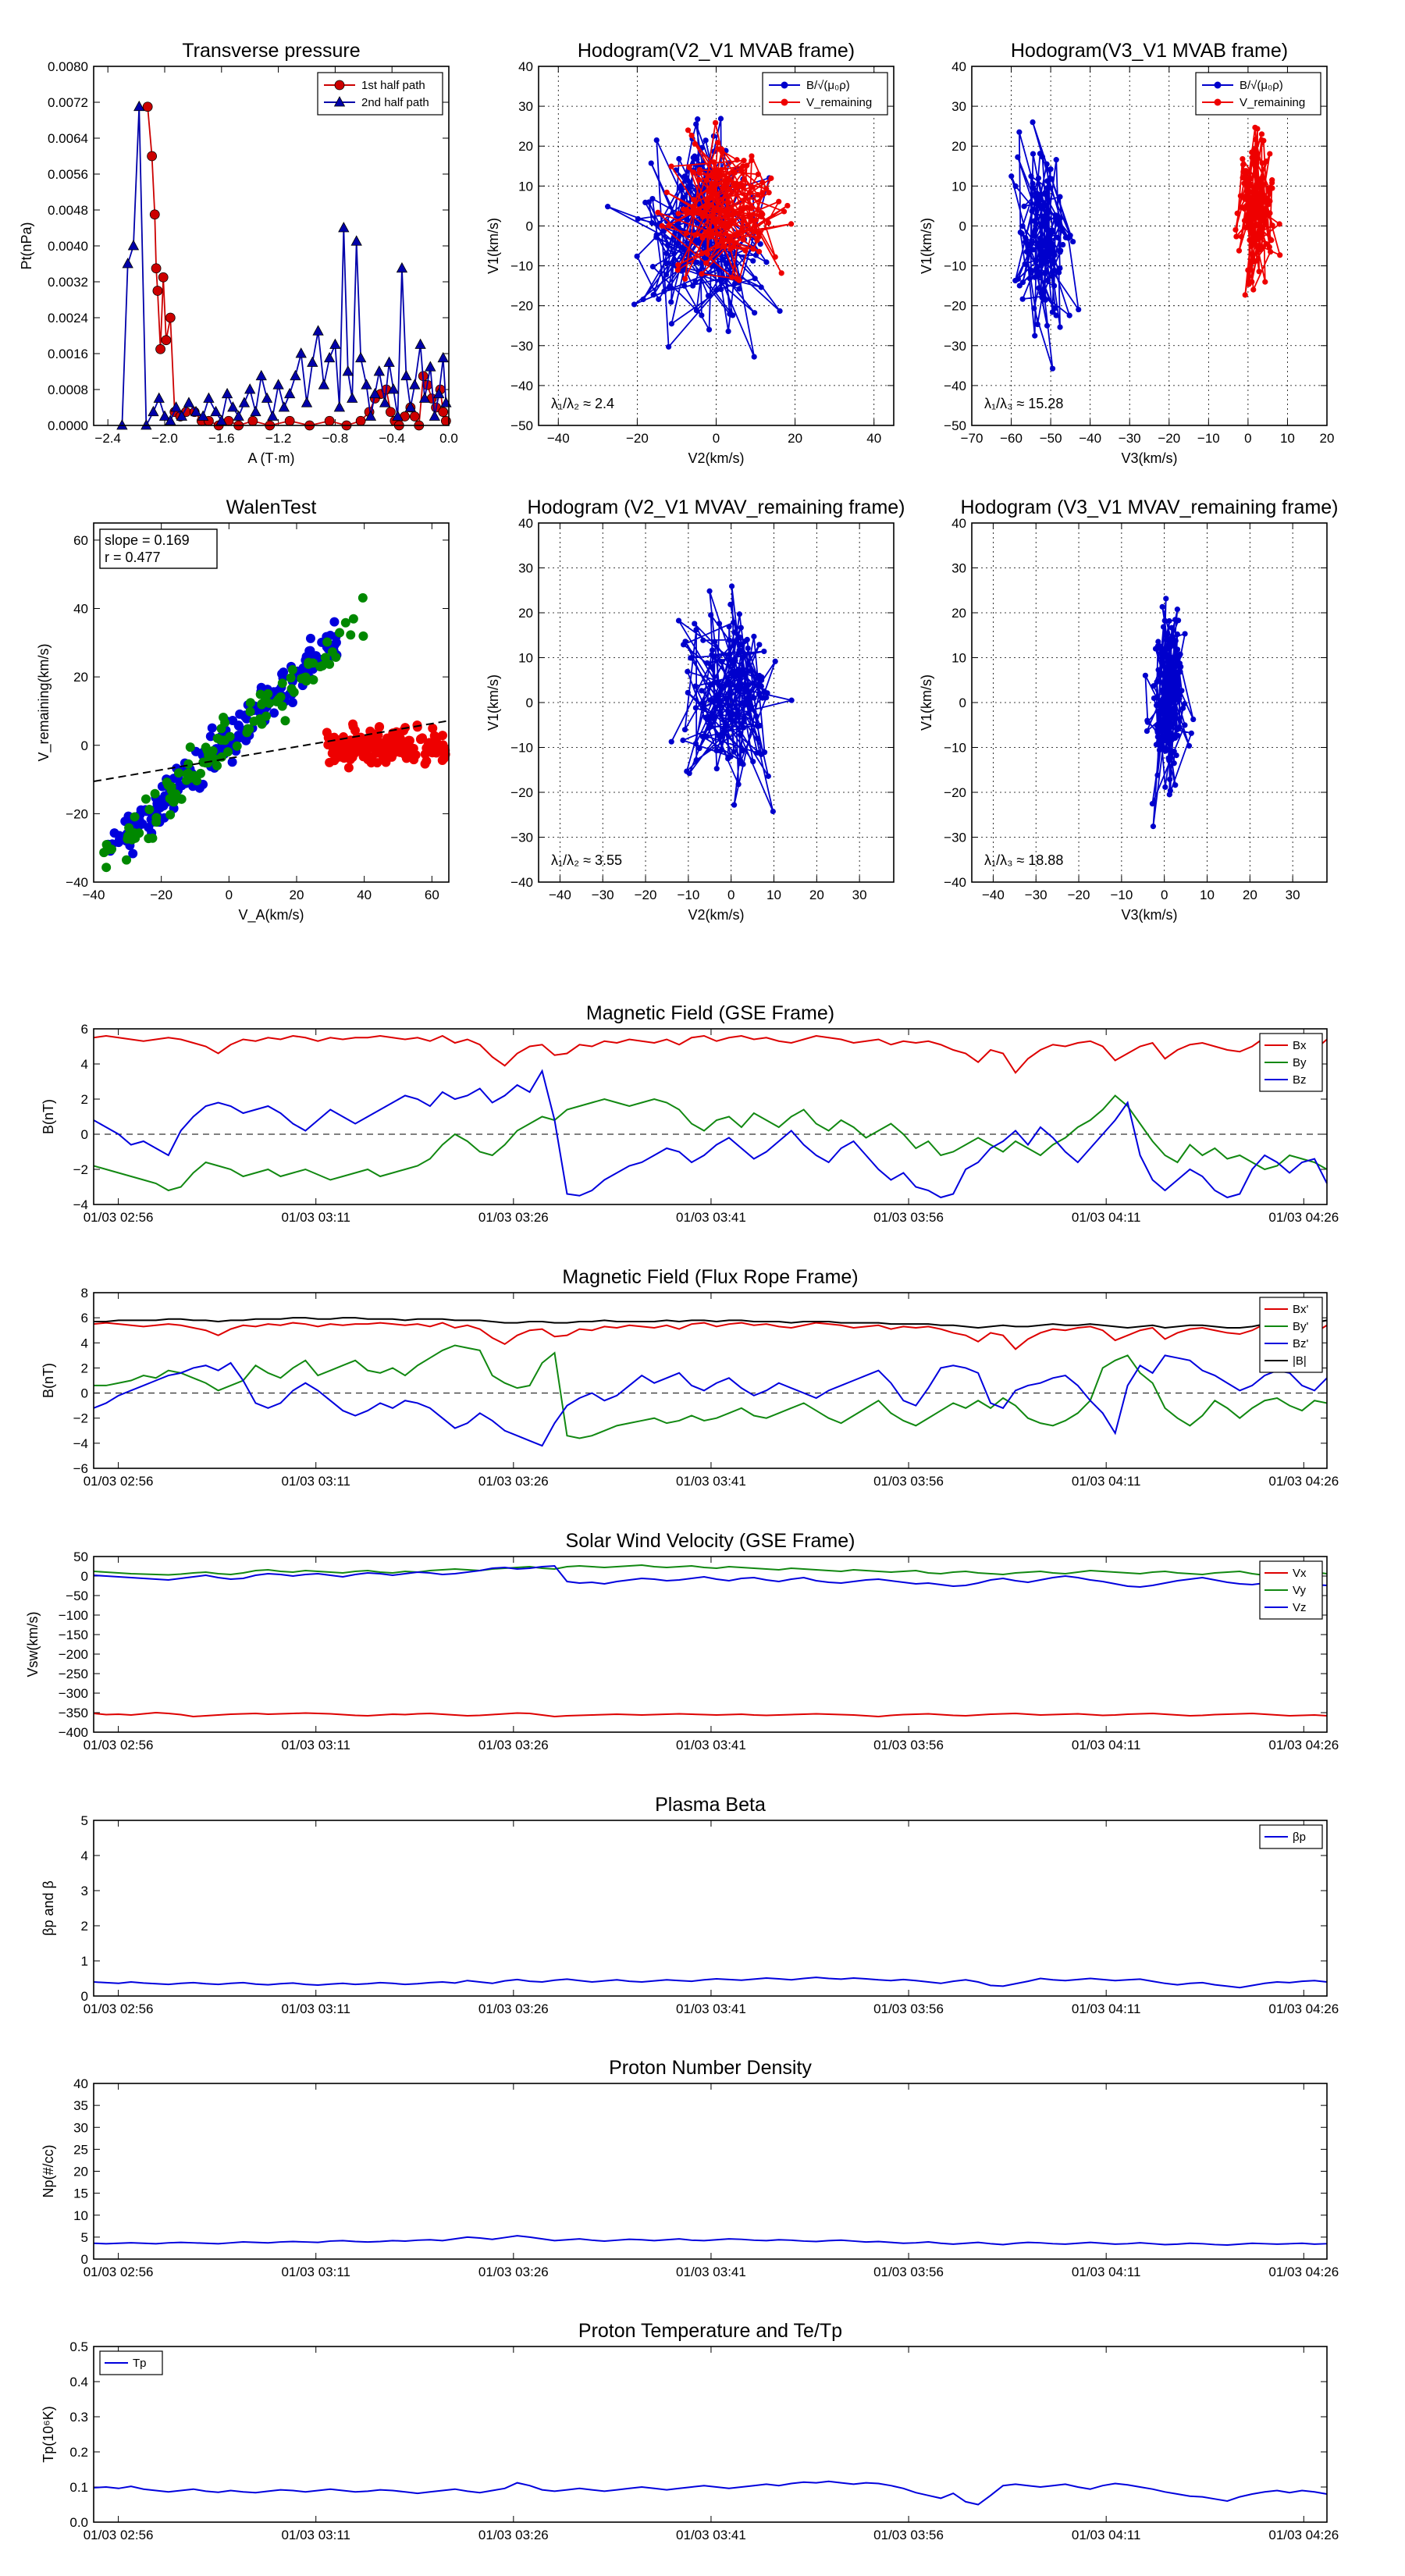 Image resolution: width=1405 pixels, height=2576 pixels. I want to click on y-tick-label: −40, so click(77, 882).